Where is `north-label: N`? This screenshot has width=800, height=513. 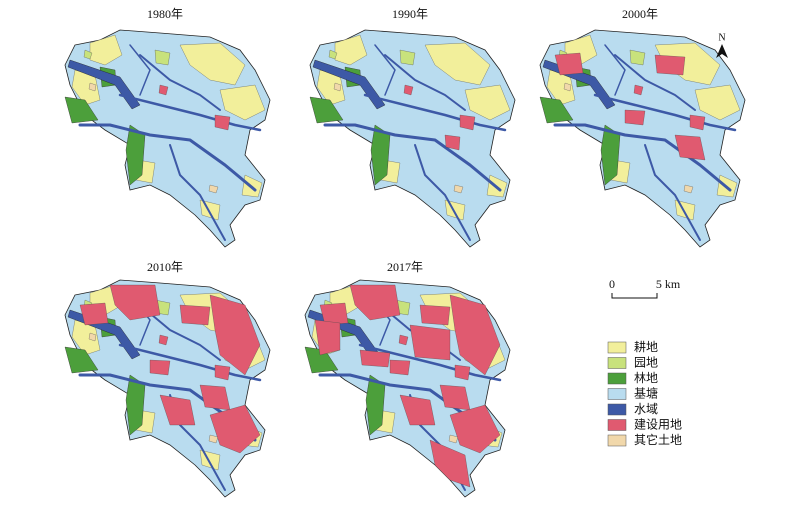 north-label: N is located at coordinates (721, 37).